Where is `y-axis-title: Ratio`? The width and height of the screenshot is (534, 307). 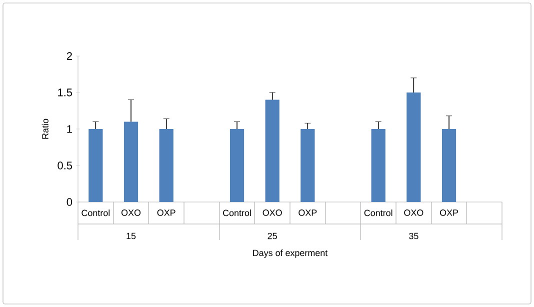 y-axis-title: Ratio is located at coordinates (45, 128).